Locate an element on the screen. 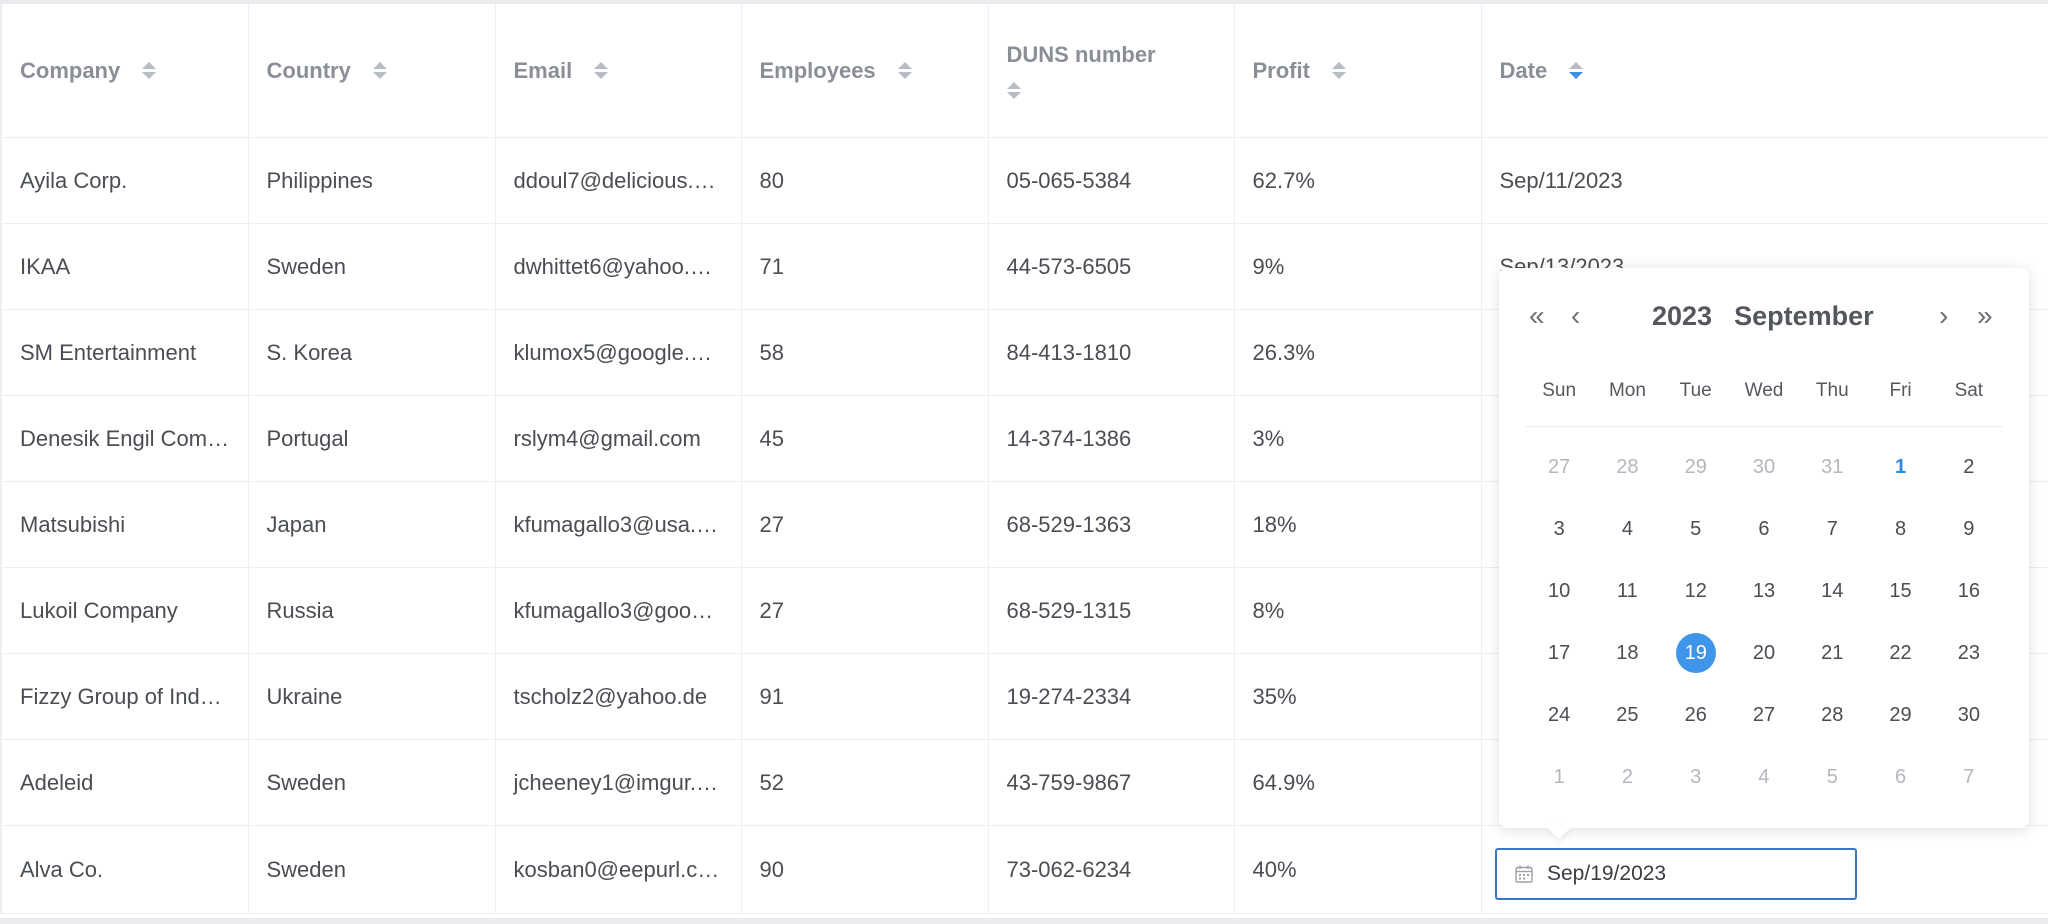 The width and height of the screenshot is (2048, 924). day-number: 24 is located at coordinates (1559, 714).